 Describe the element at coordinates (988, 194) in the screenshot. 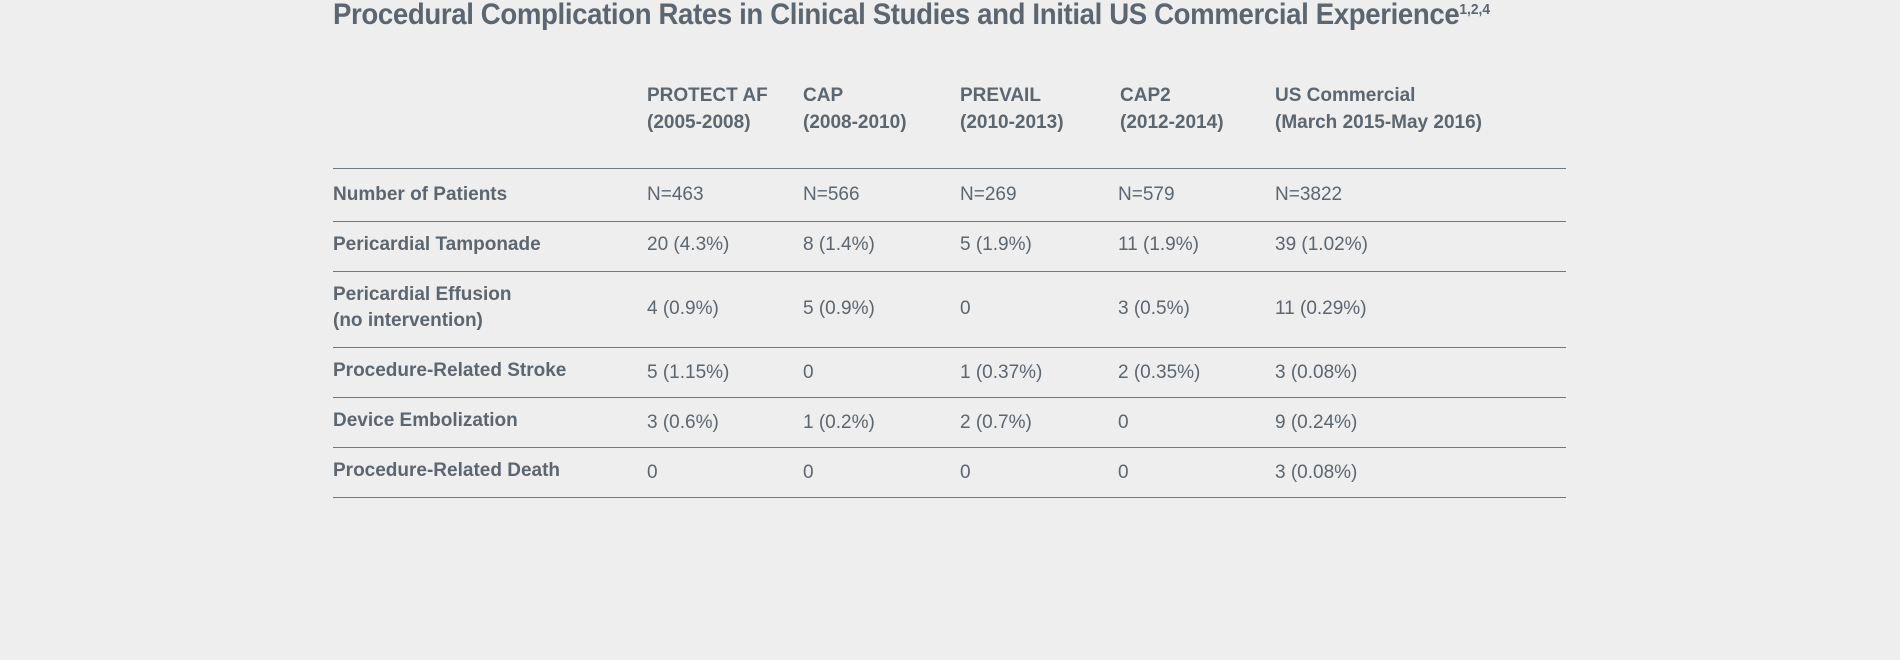

I see `table-cell: N=269` at that location.